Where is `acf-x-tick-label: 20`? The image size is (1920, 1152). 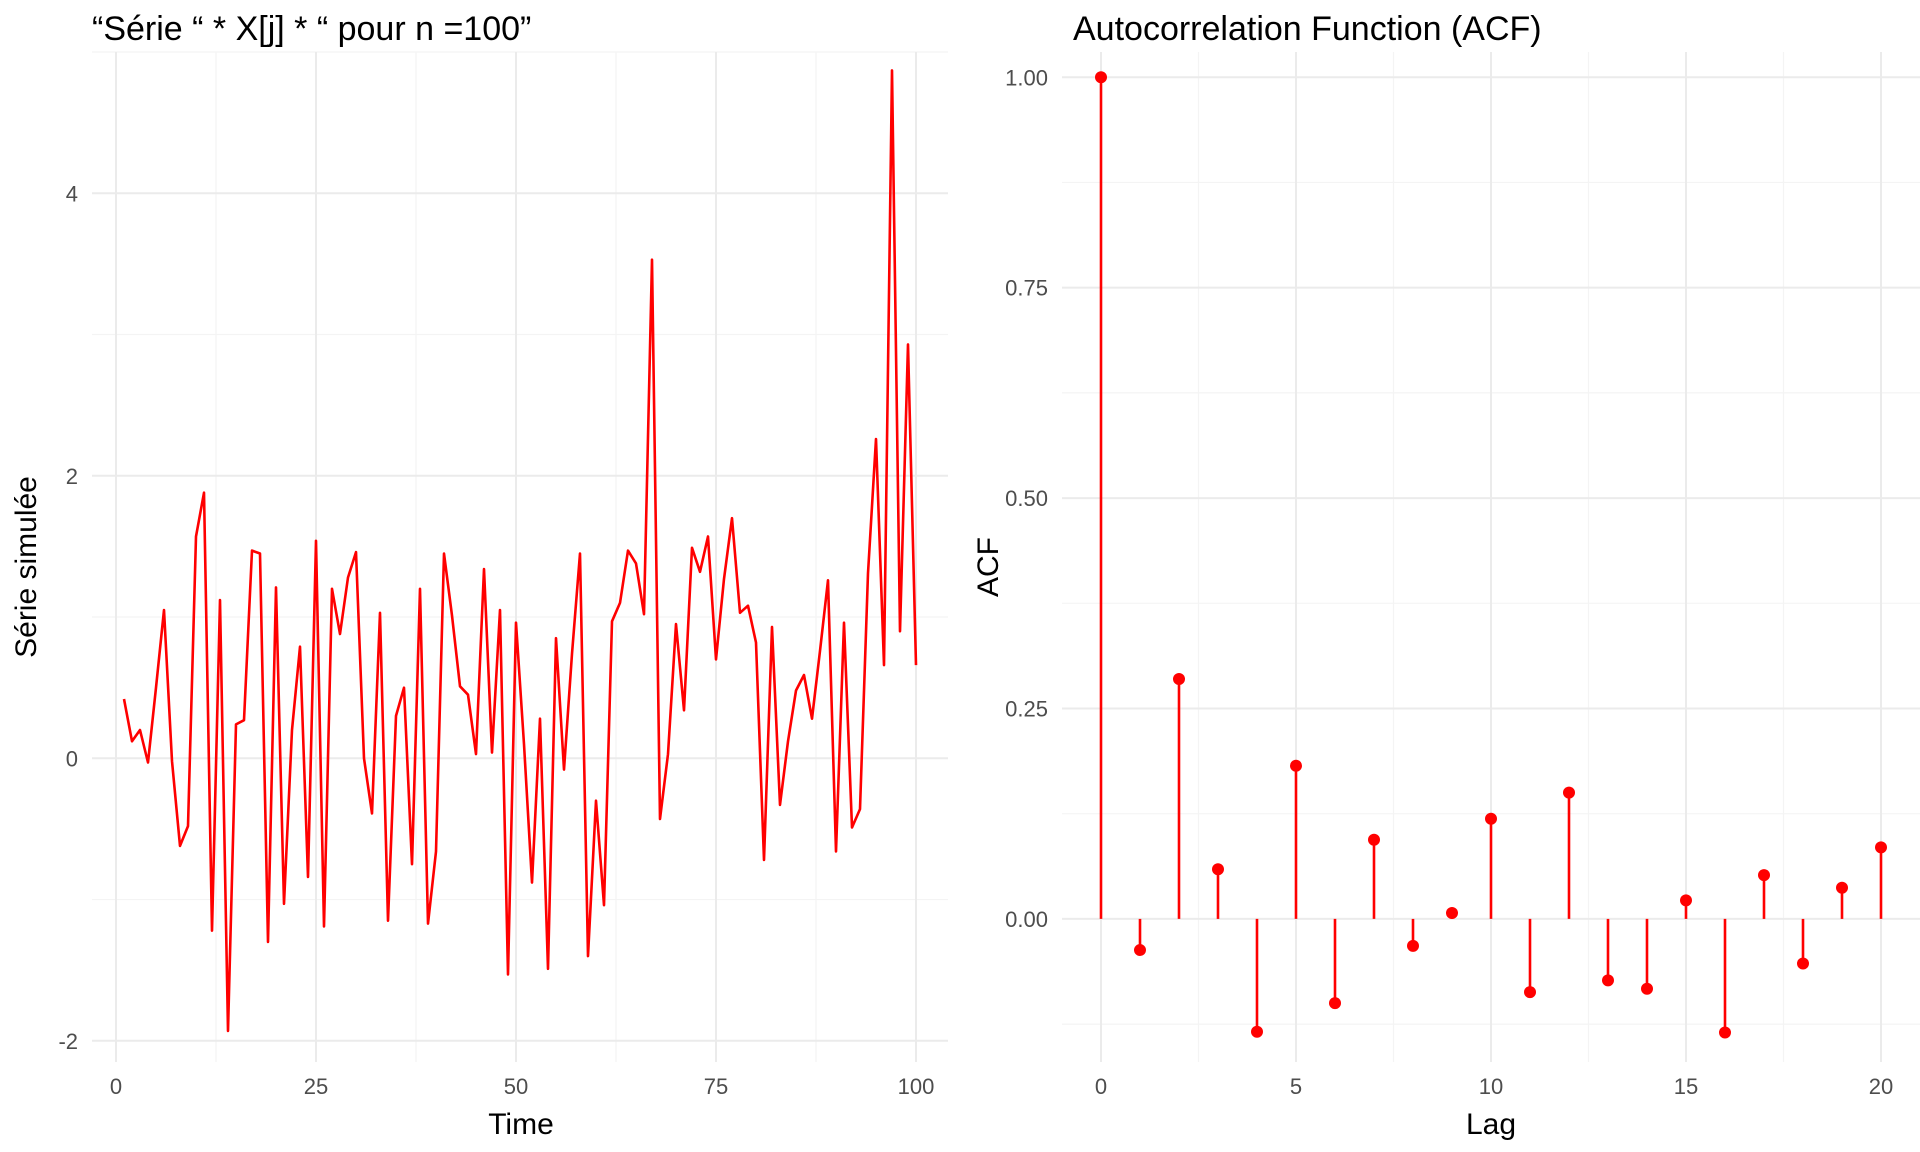 acf-x-tick-label: 20 is located at coordinates (1881, 1086).